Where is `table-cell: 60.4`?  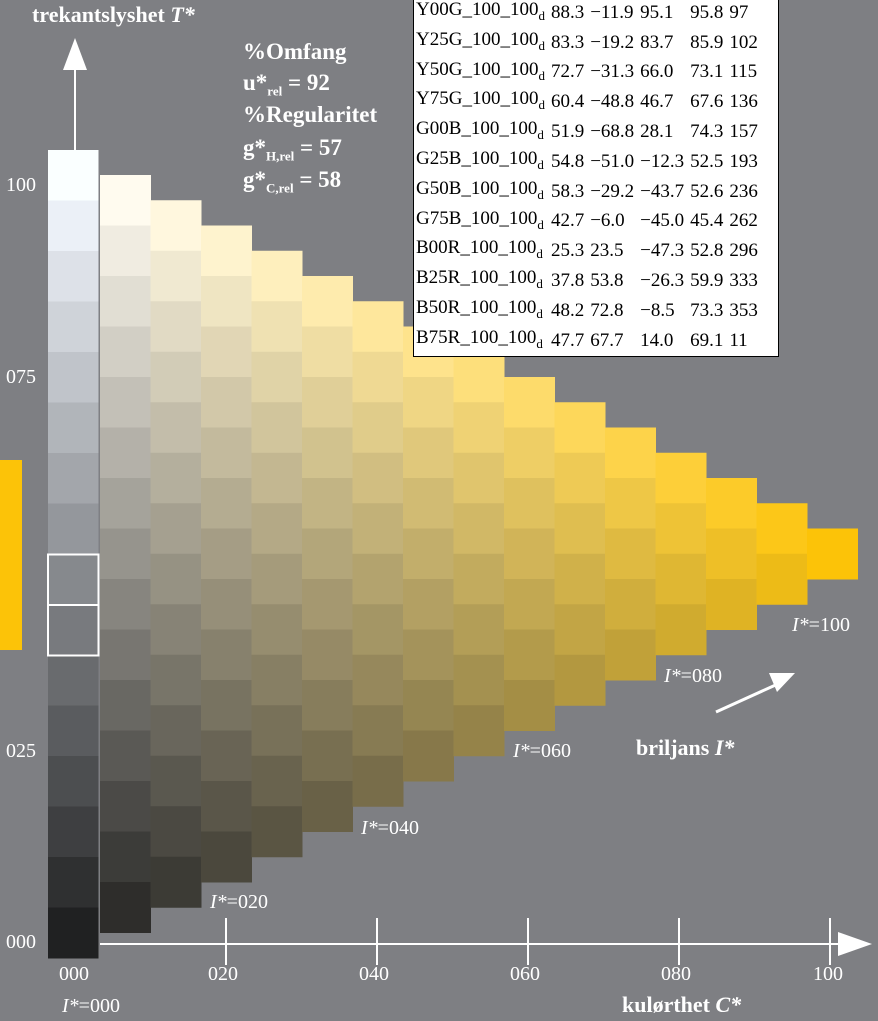 table-cell: 60.4 is located at coordinates (567, 102).